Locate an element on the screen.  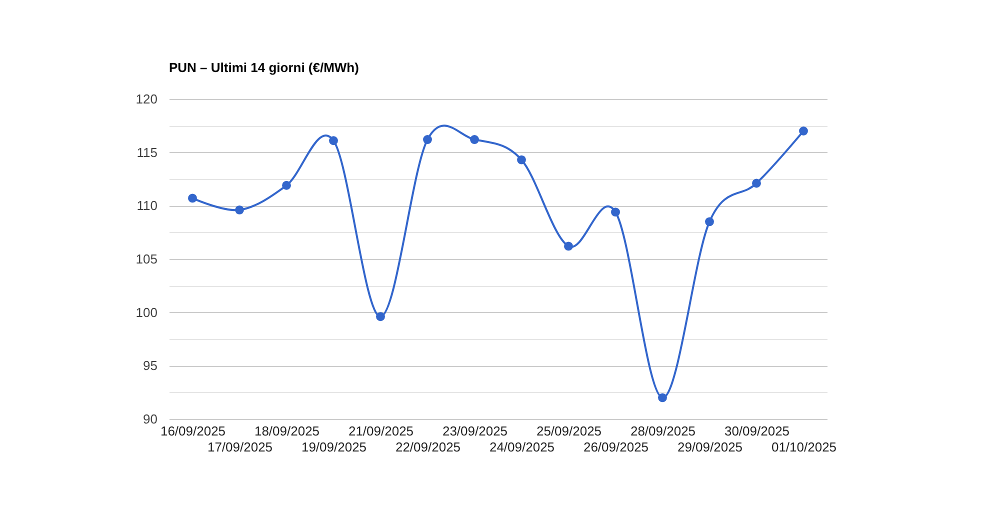
x-tick-label: 19/09/2025 is located at coordinates (334, 447).